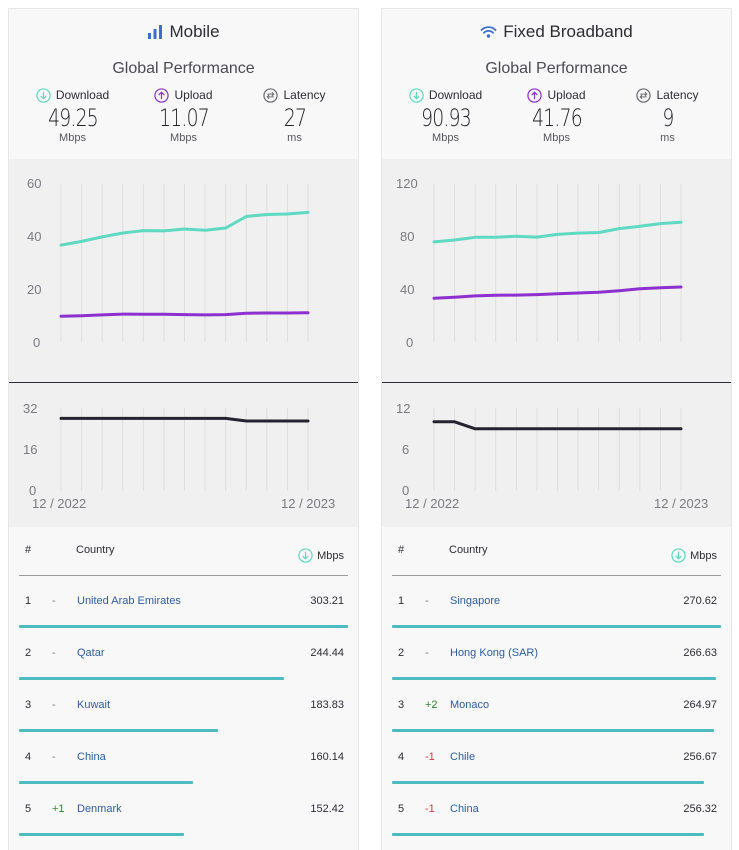 This screenshot has height=850, width=739. I want to click on country-link: Denmark, so click(99, 809).